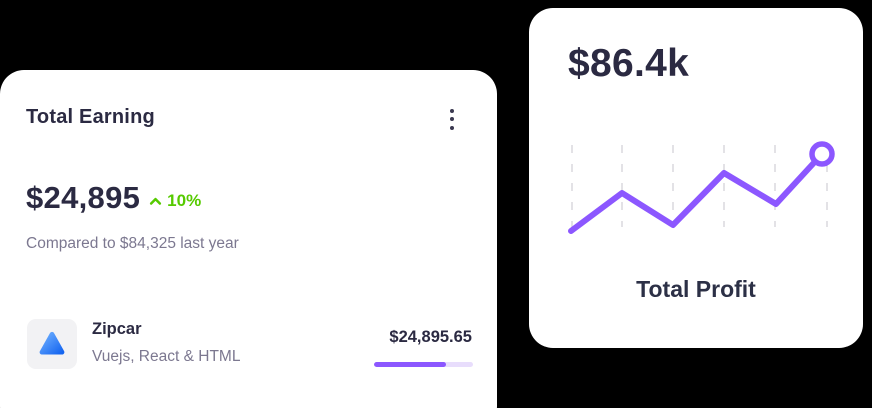 Image resolution: width=872 pixels, height=408 pixels. What do you see at coordinates (696, 289) in the screenshot?
I see `profit-label: Total Profit` at bounding box center [696, 289].